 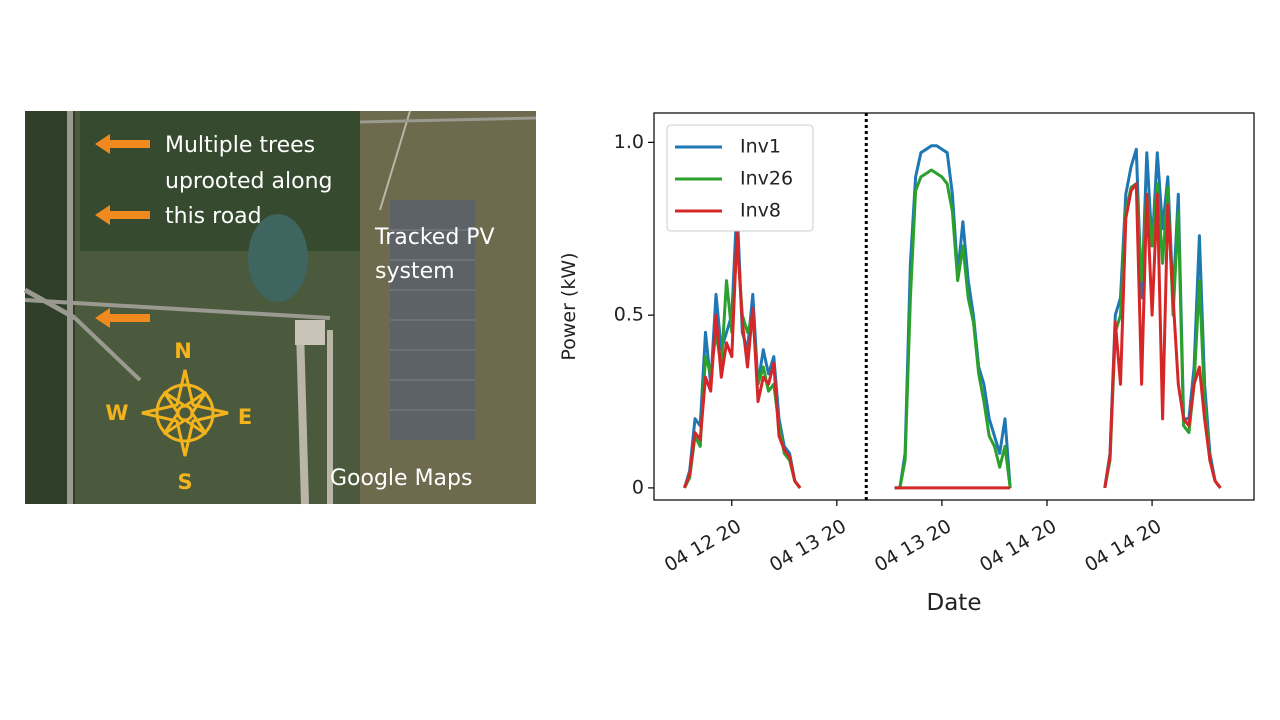 I want to click on pv-label: system, so click(x=415, y=271).